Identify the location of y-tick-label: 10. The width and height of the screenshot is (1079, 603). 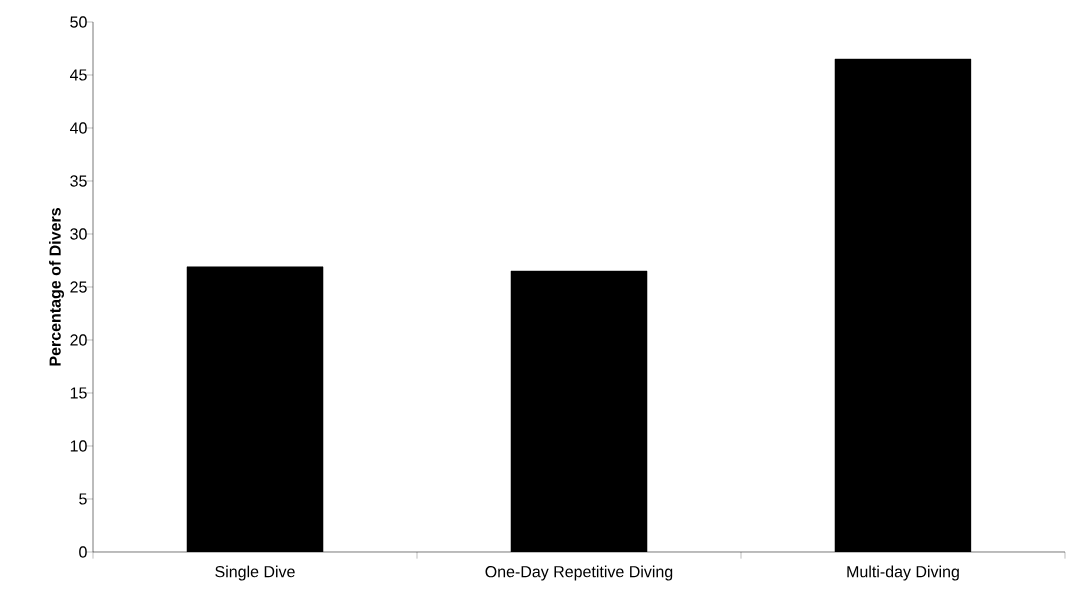
(78, 446).